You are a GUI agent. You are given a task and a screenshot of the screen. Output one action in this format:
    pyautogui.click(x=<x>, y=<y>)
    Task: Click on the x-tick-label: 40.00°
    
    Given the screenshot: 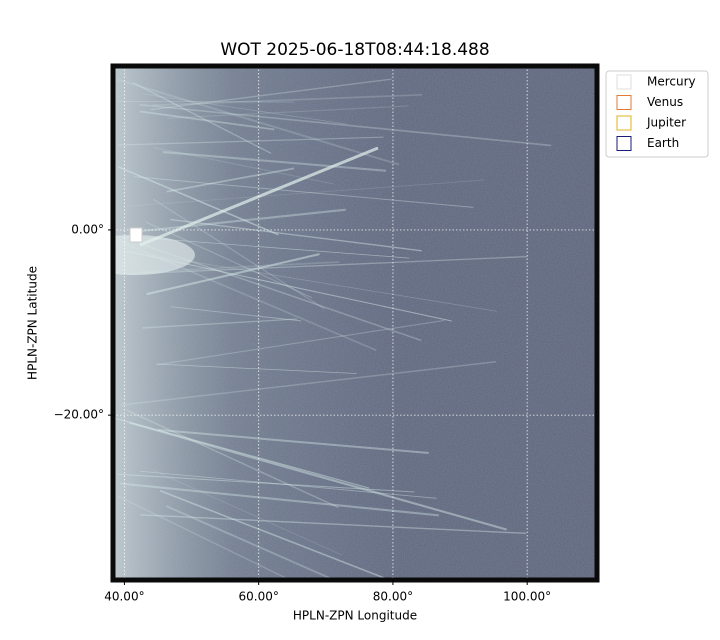 What is the action you would take?
    pyautogui.click(x=124, y=597)
    